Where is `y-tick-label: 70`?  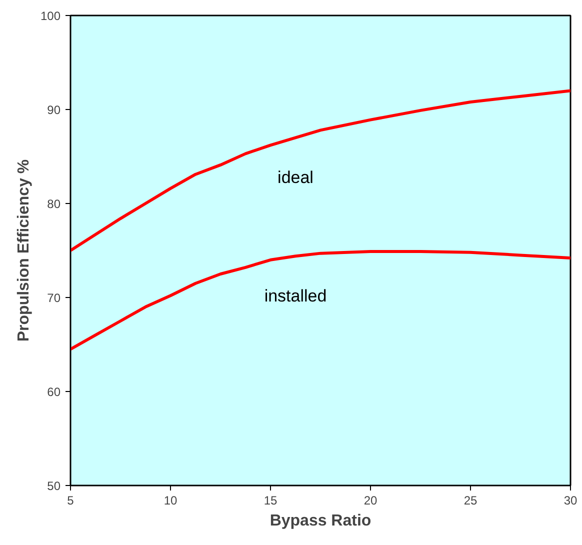
y-tick-label: 70 is located at coordinates (54, 298).